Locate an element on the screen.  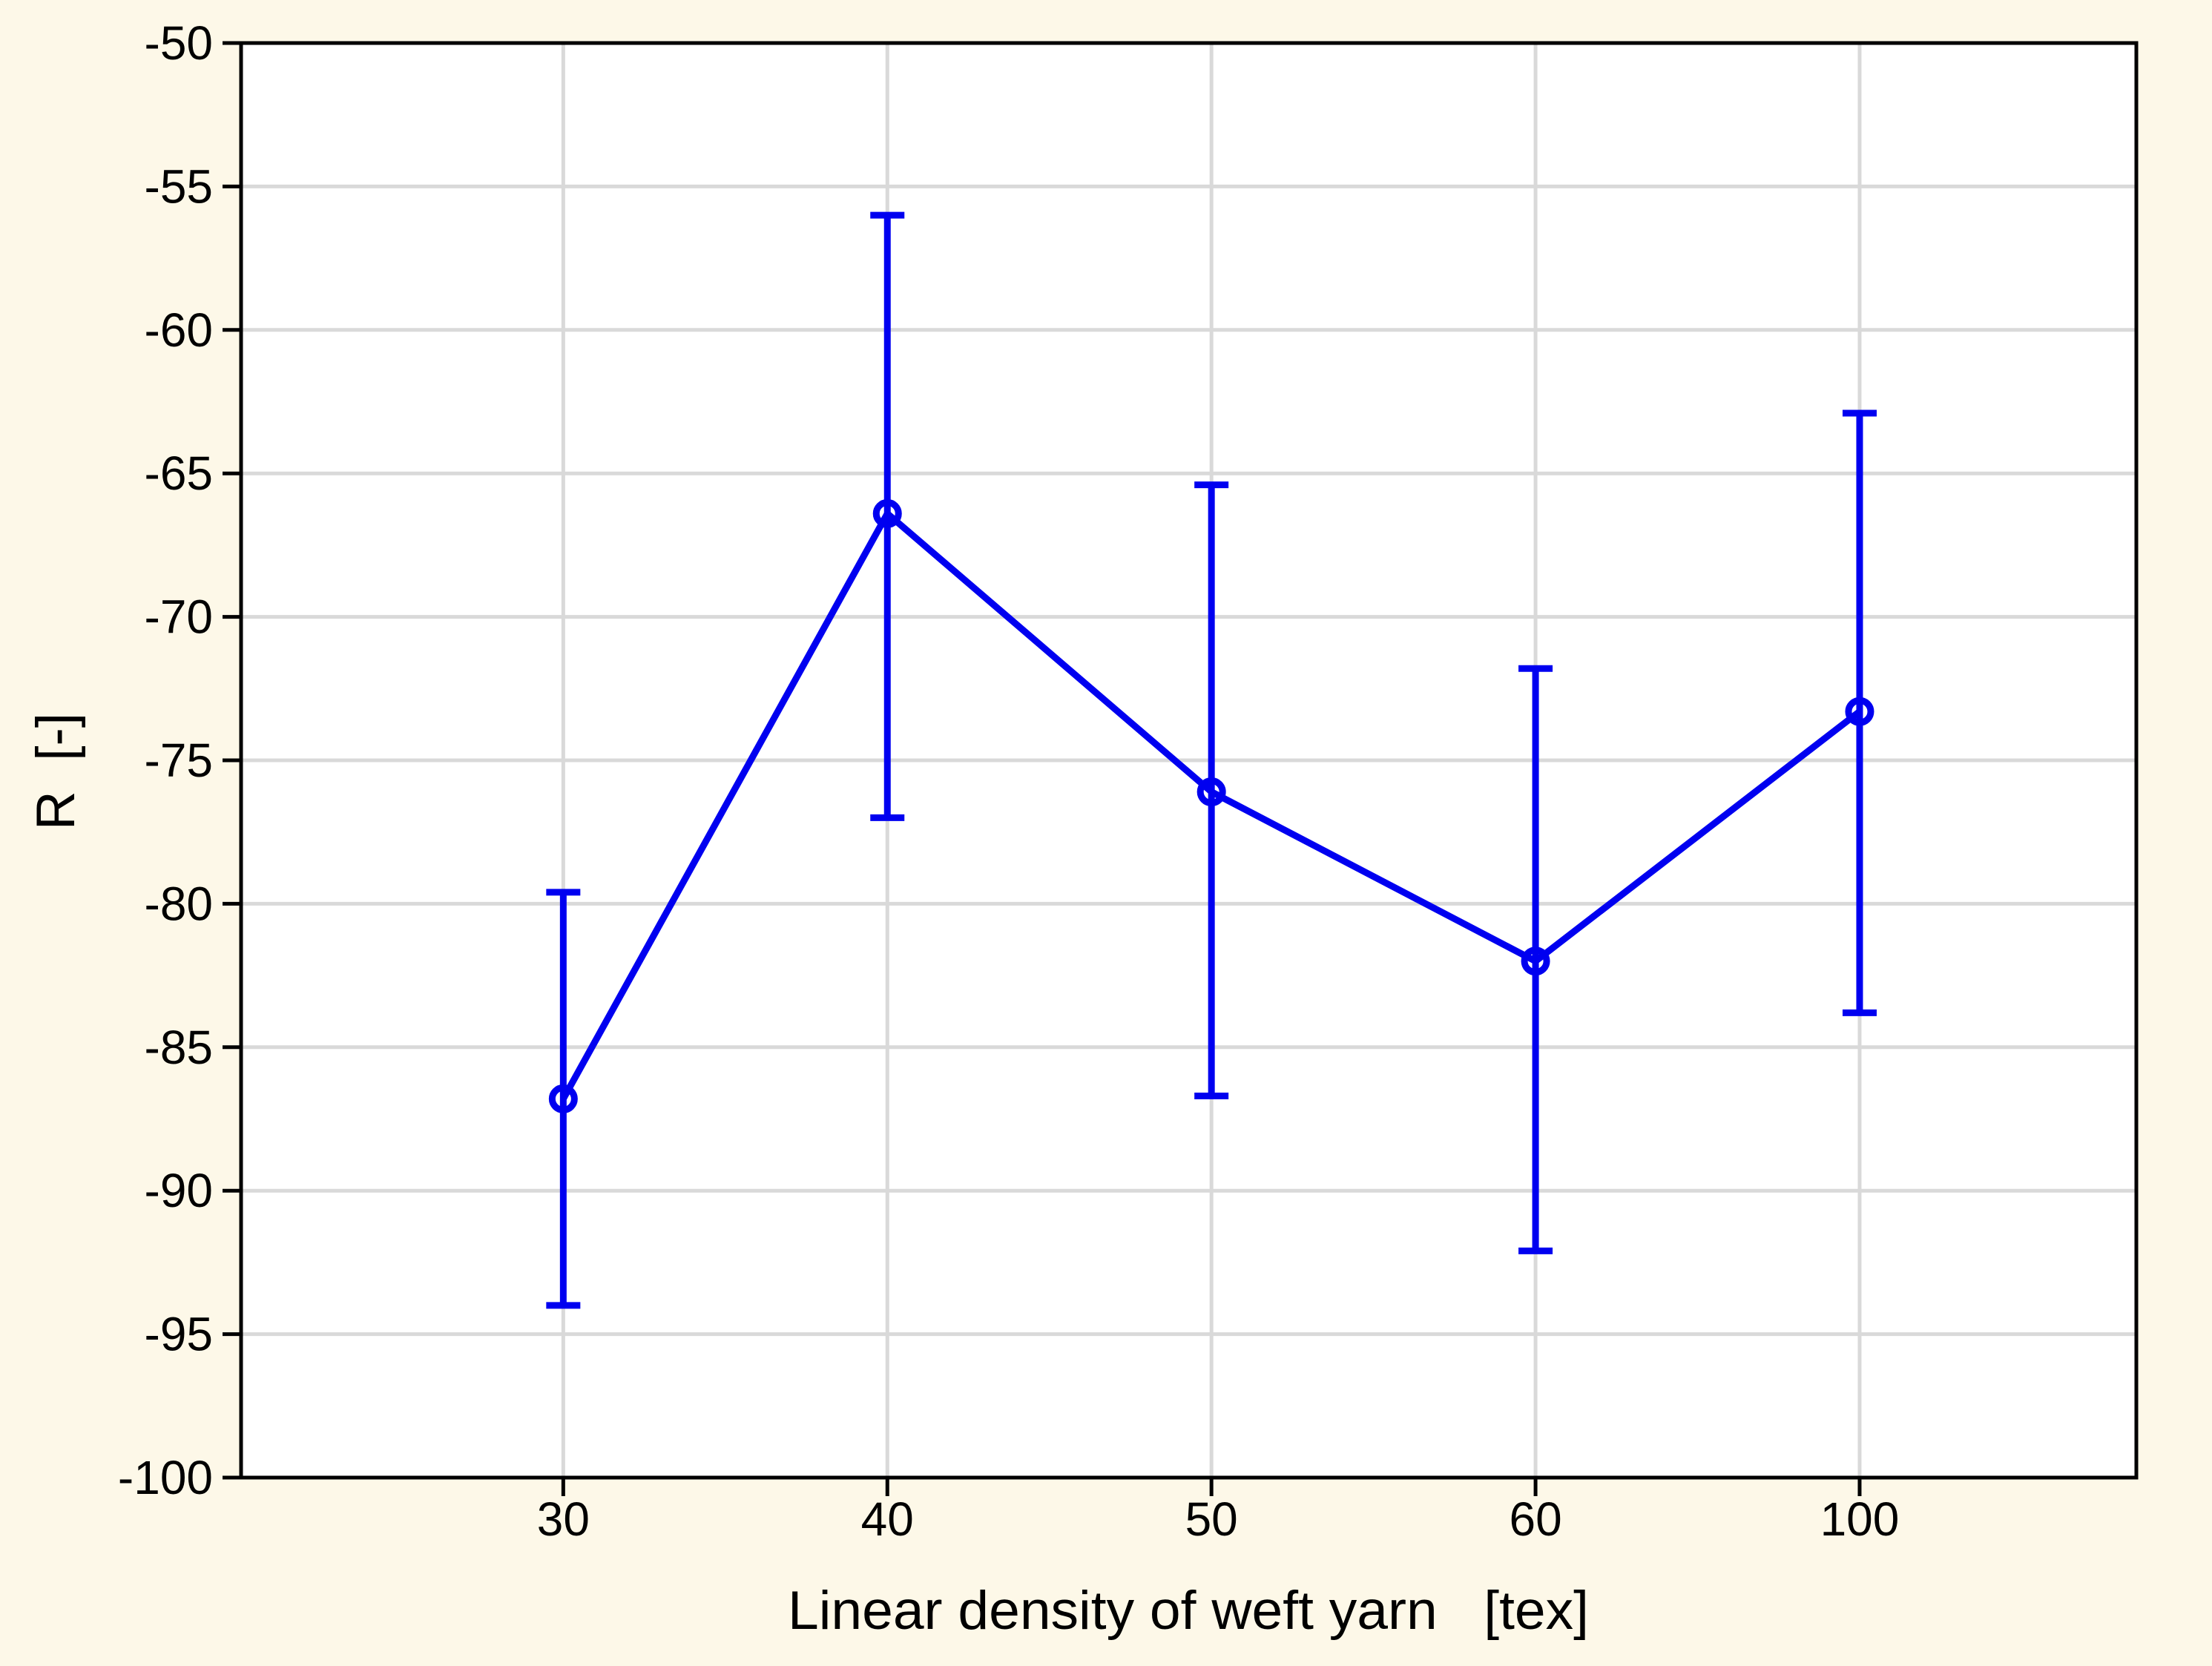
x-tick-label: 50 is located at coordinates (1211, 1519).